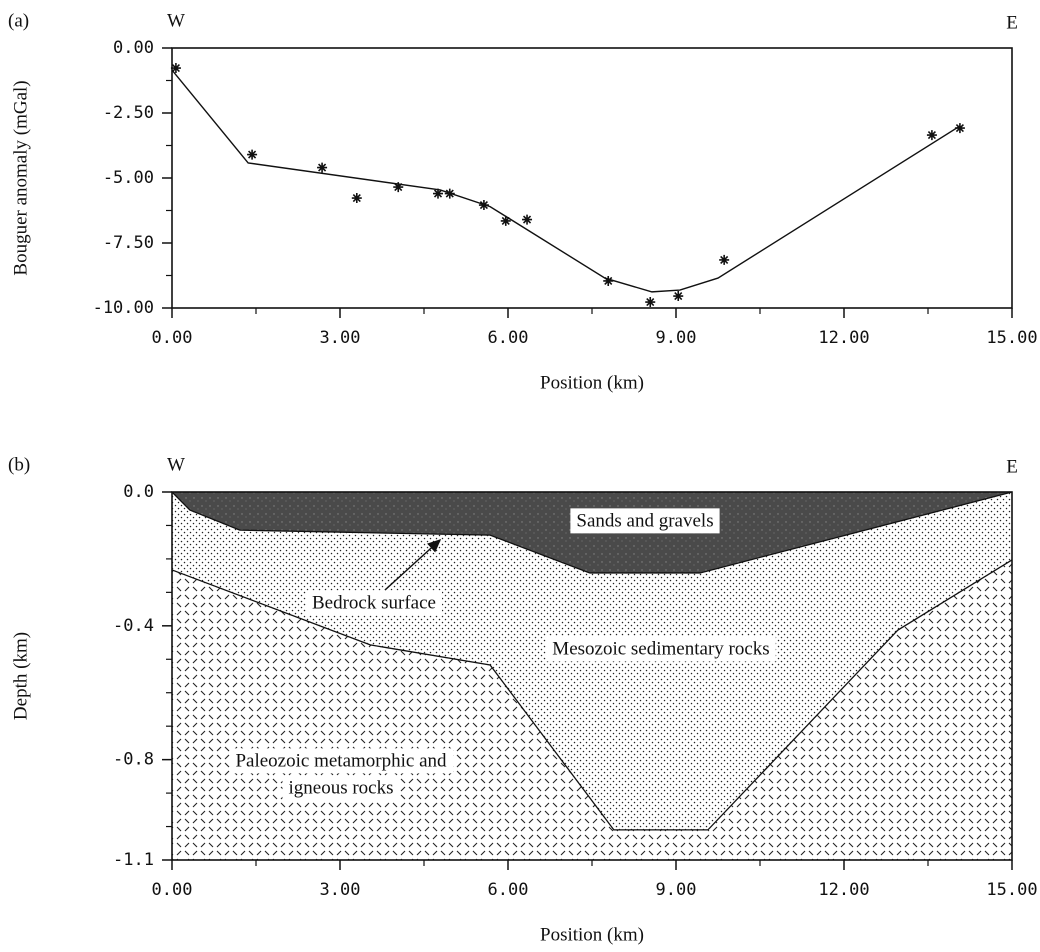 Image resolution: width=1040 pixels, height=952 pixels. What do you see at coordinates (133, 860) in the screenshot?
I see `y-tick-label: -1.1` at bounding box center [133, 860].